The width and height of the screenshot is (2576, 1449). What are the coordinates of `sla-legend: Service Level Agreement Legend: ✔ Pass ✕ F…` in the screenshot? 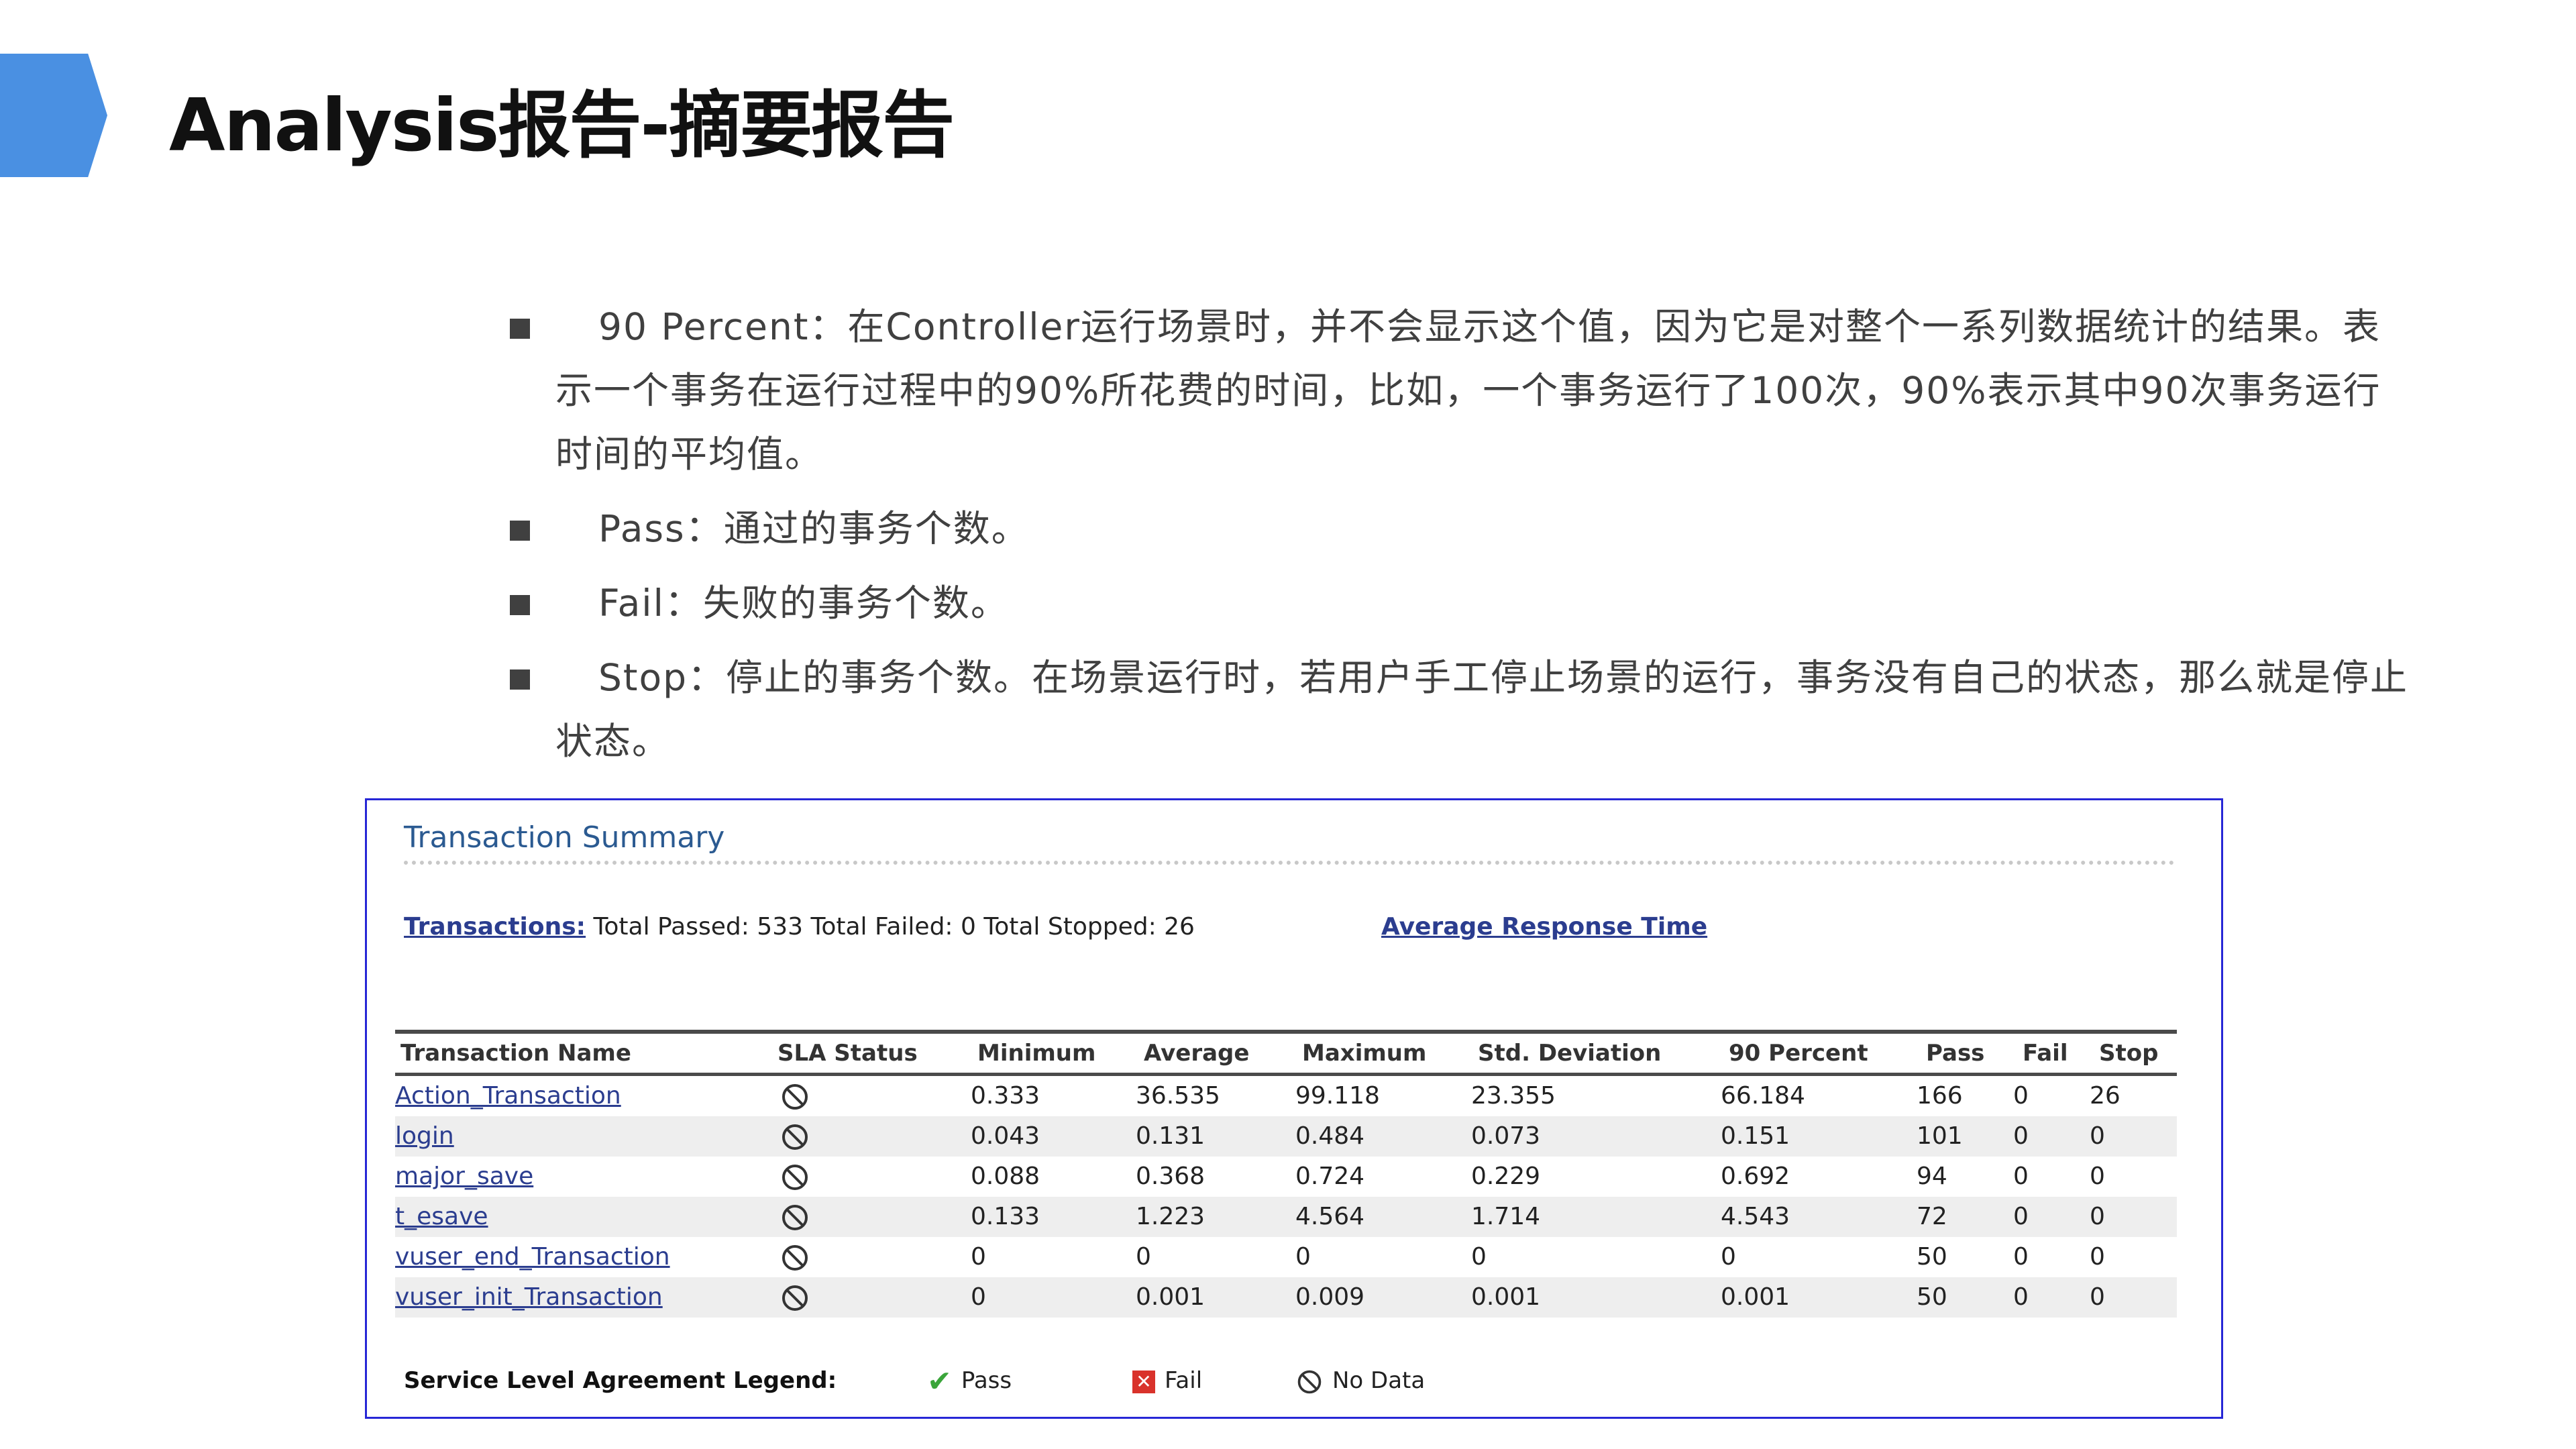 It's located at (1276, 1380).